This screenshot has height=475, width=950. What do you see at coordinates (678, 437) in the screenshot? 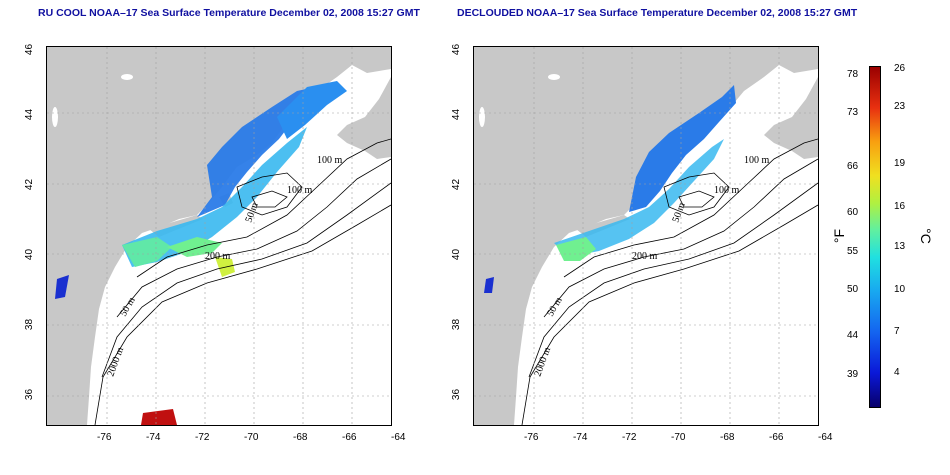
I see `right-x-tick: -70` at bounding box center [678, 437].